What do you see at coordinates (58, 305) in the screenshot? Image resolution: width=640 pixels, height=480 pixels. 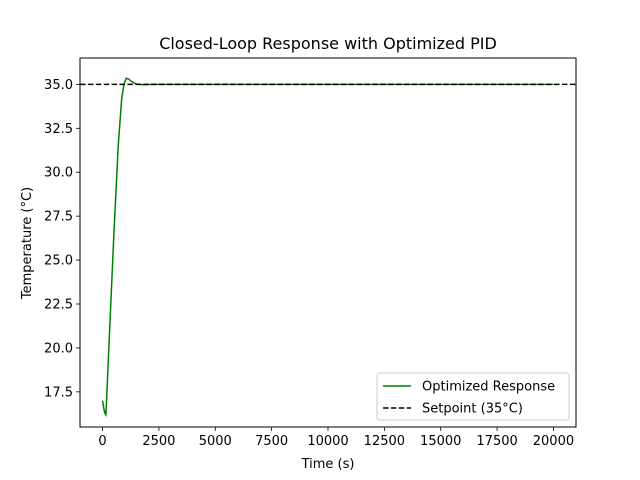 I see `y-tick-label: 22.5` at bounding box center [58, 305].